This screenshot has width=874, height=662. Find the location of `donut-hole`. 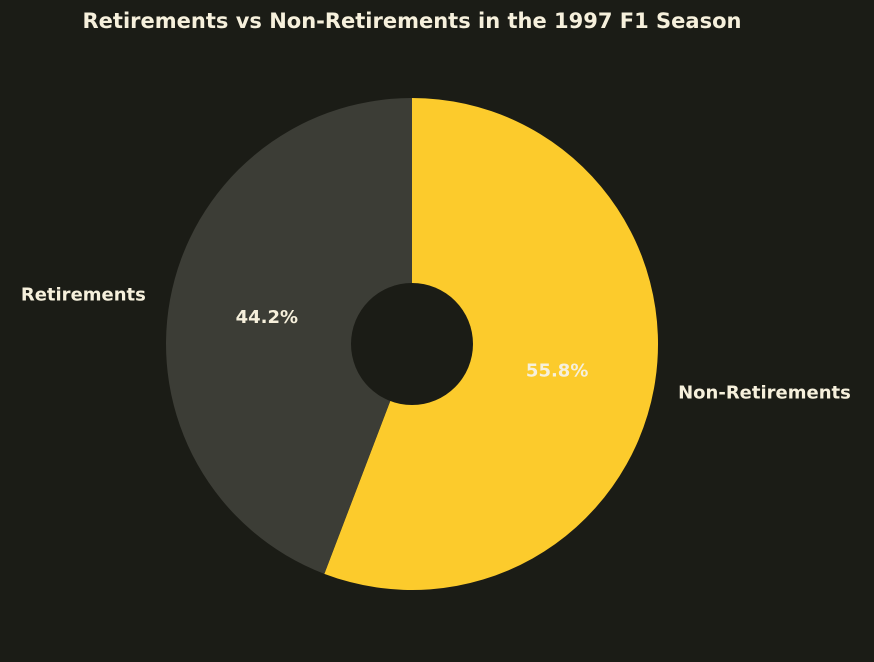

donut-hole is located at coordinates (412, 344).